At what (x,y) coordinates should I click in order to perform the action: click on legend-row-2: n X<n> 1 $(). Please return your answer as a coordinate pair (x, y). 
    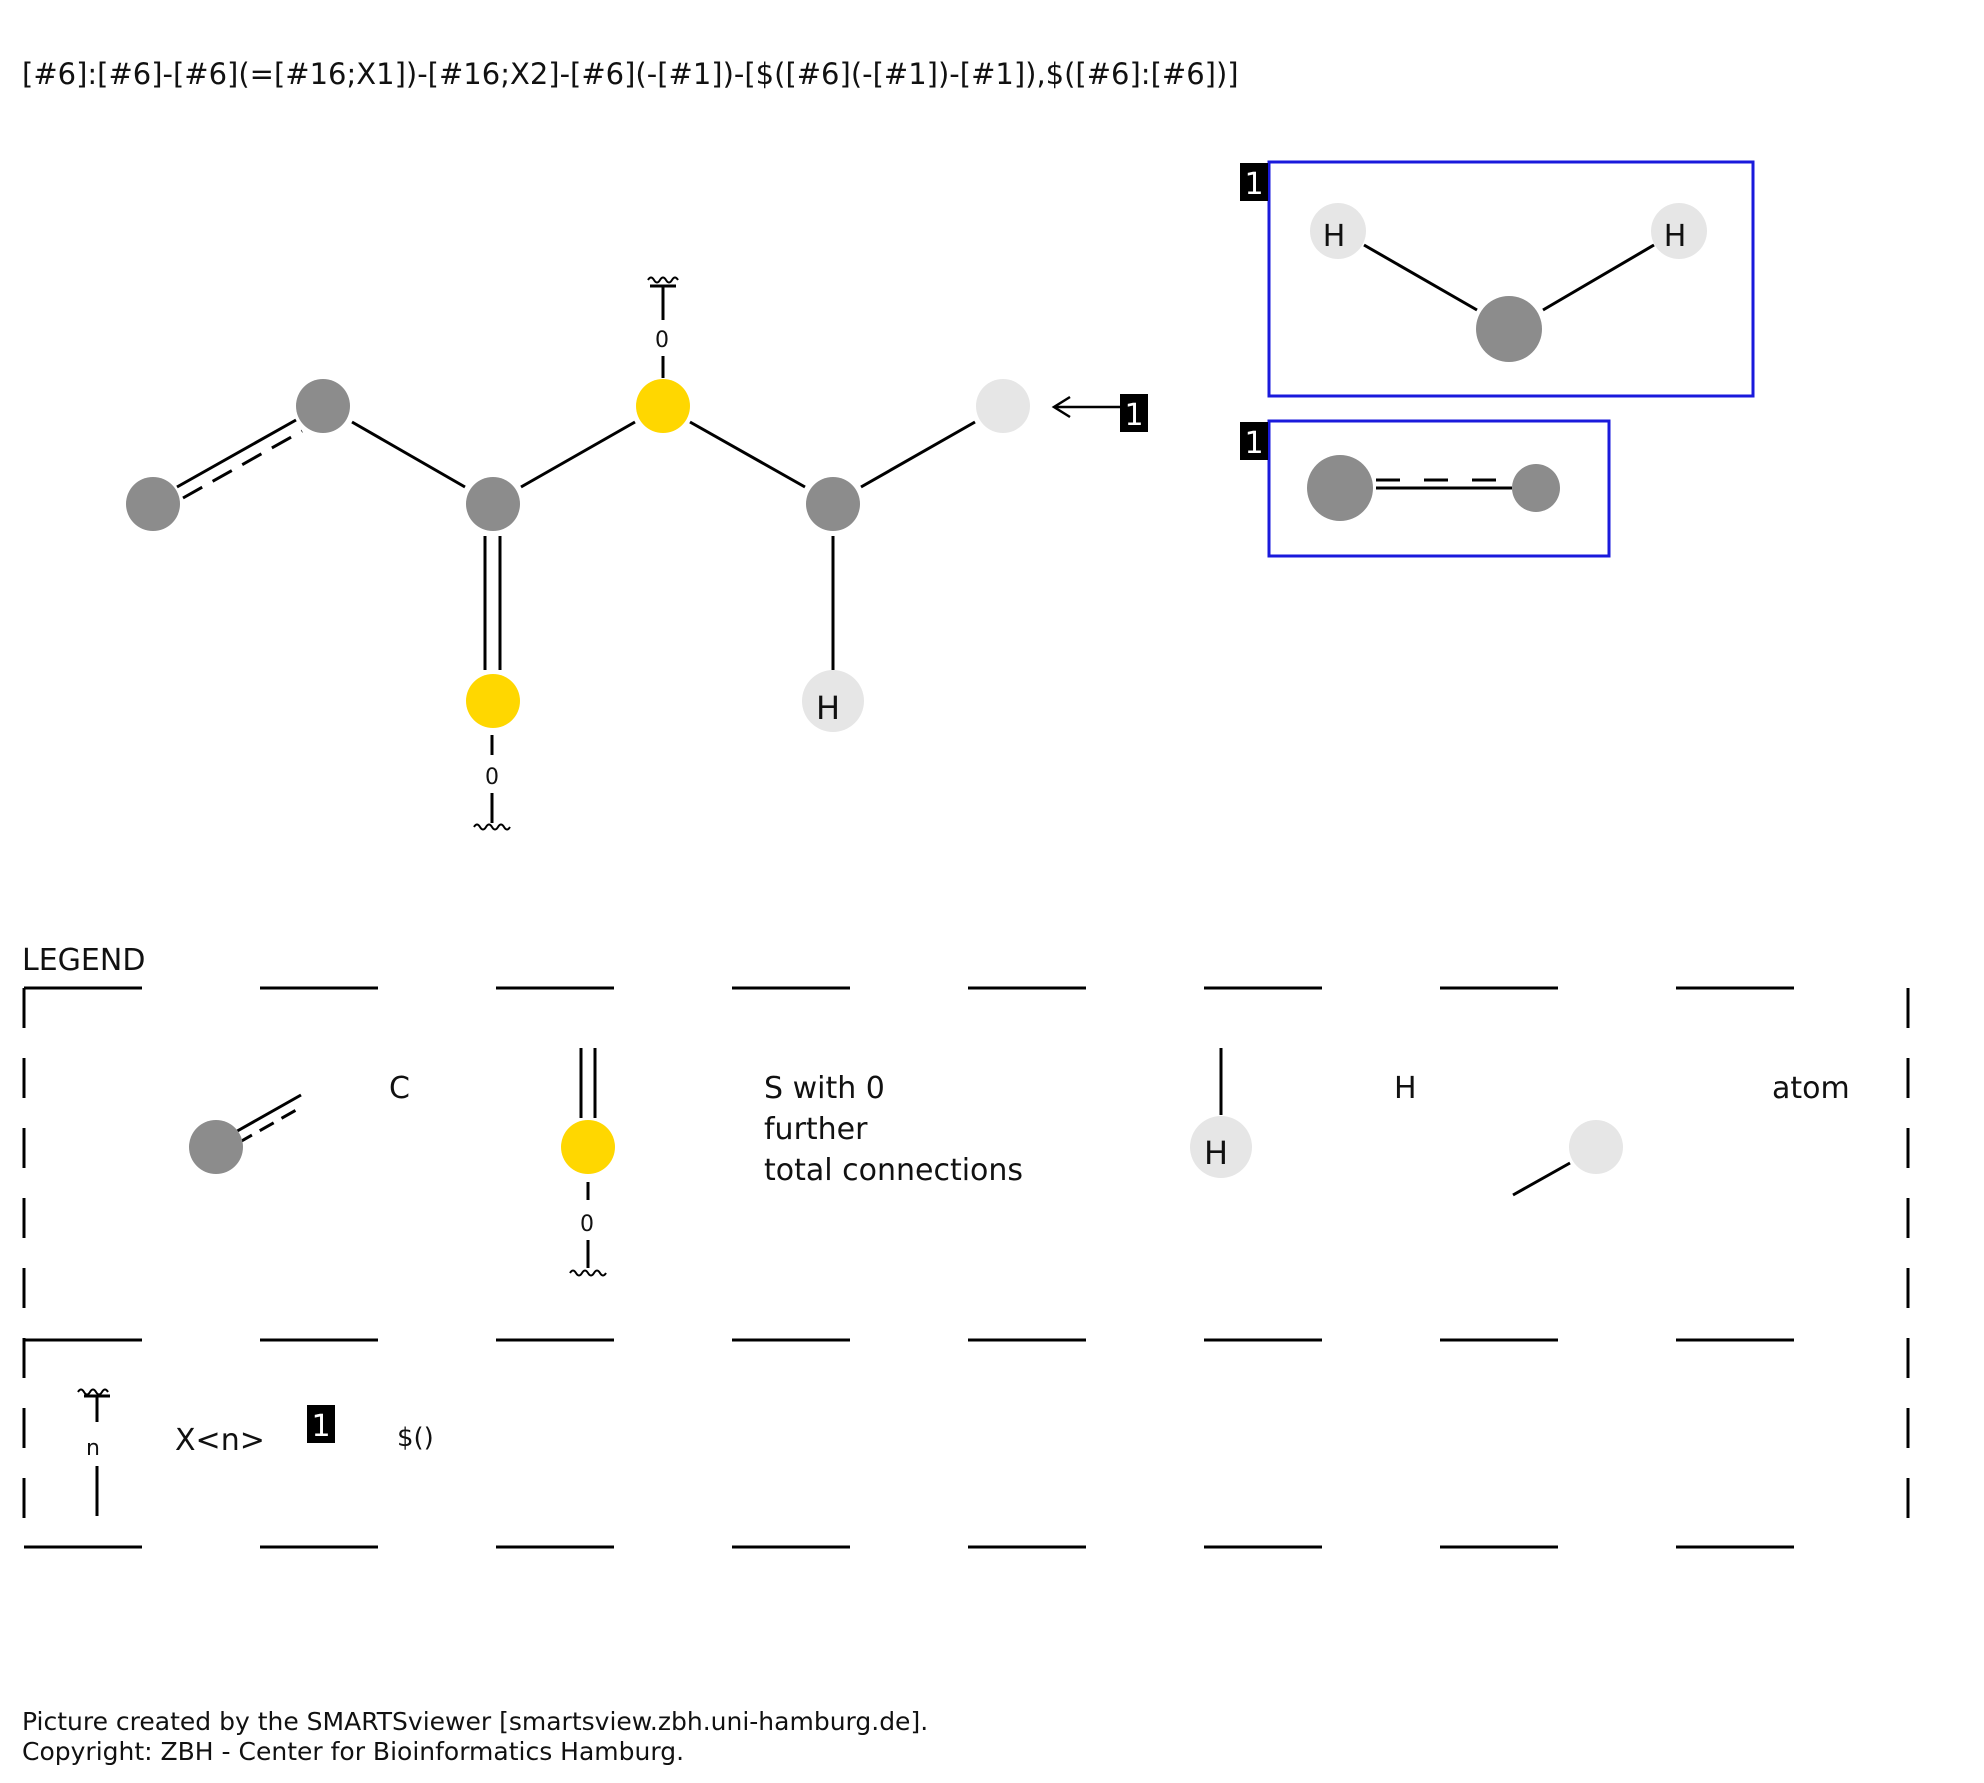
    Looking at the image, I should click on (255, 1452).